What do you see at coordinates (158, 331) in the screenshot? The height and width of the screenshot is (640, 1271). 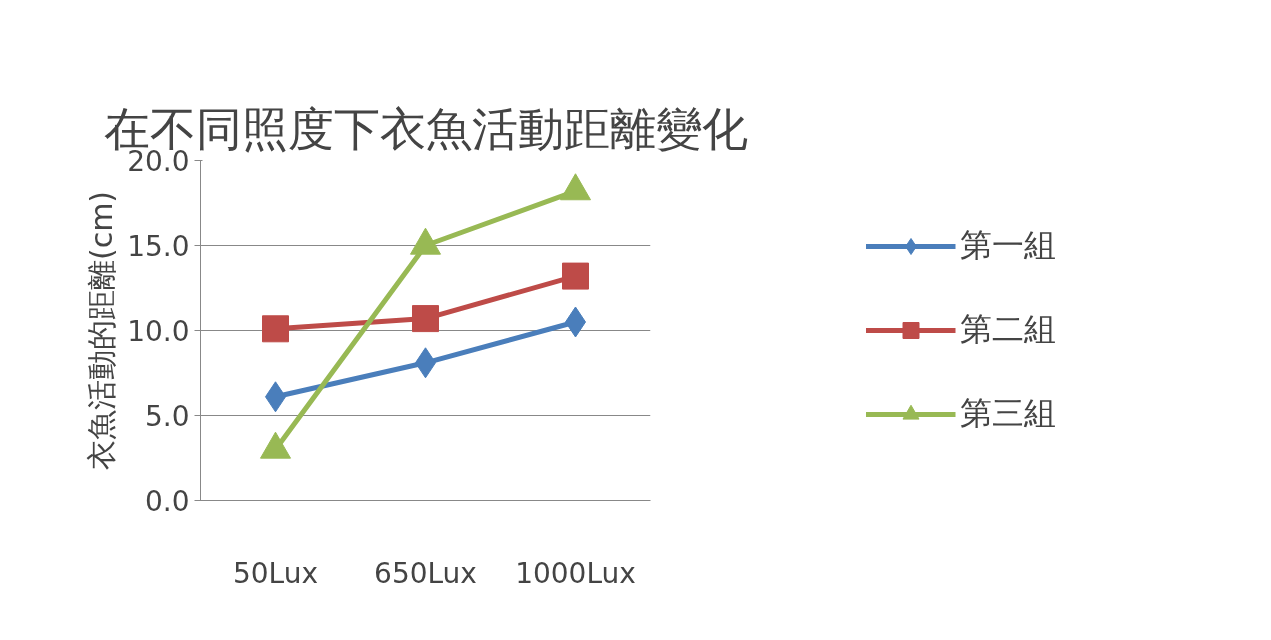 I see `y-tick-label: 10.0` at bounding box center [158, 331].